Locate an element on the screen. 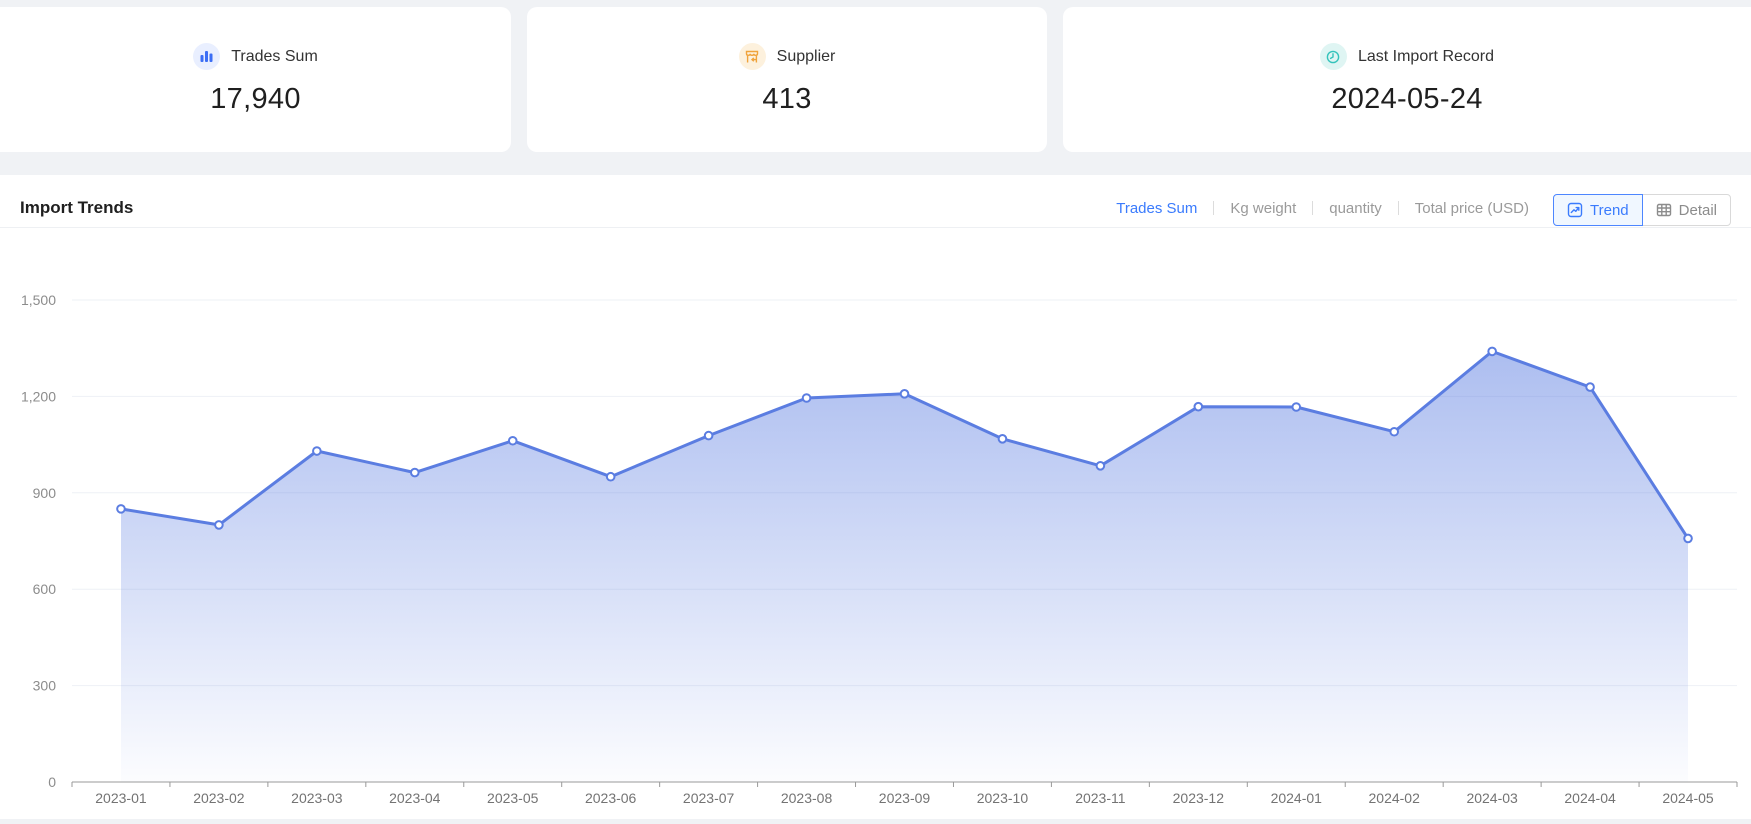  svg-text: 2023-05 is located at coordinates (513, 798).